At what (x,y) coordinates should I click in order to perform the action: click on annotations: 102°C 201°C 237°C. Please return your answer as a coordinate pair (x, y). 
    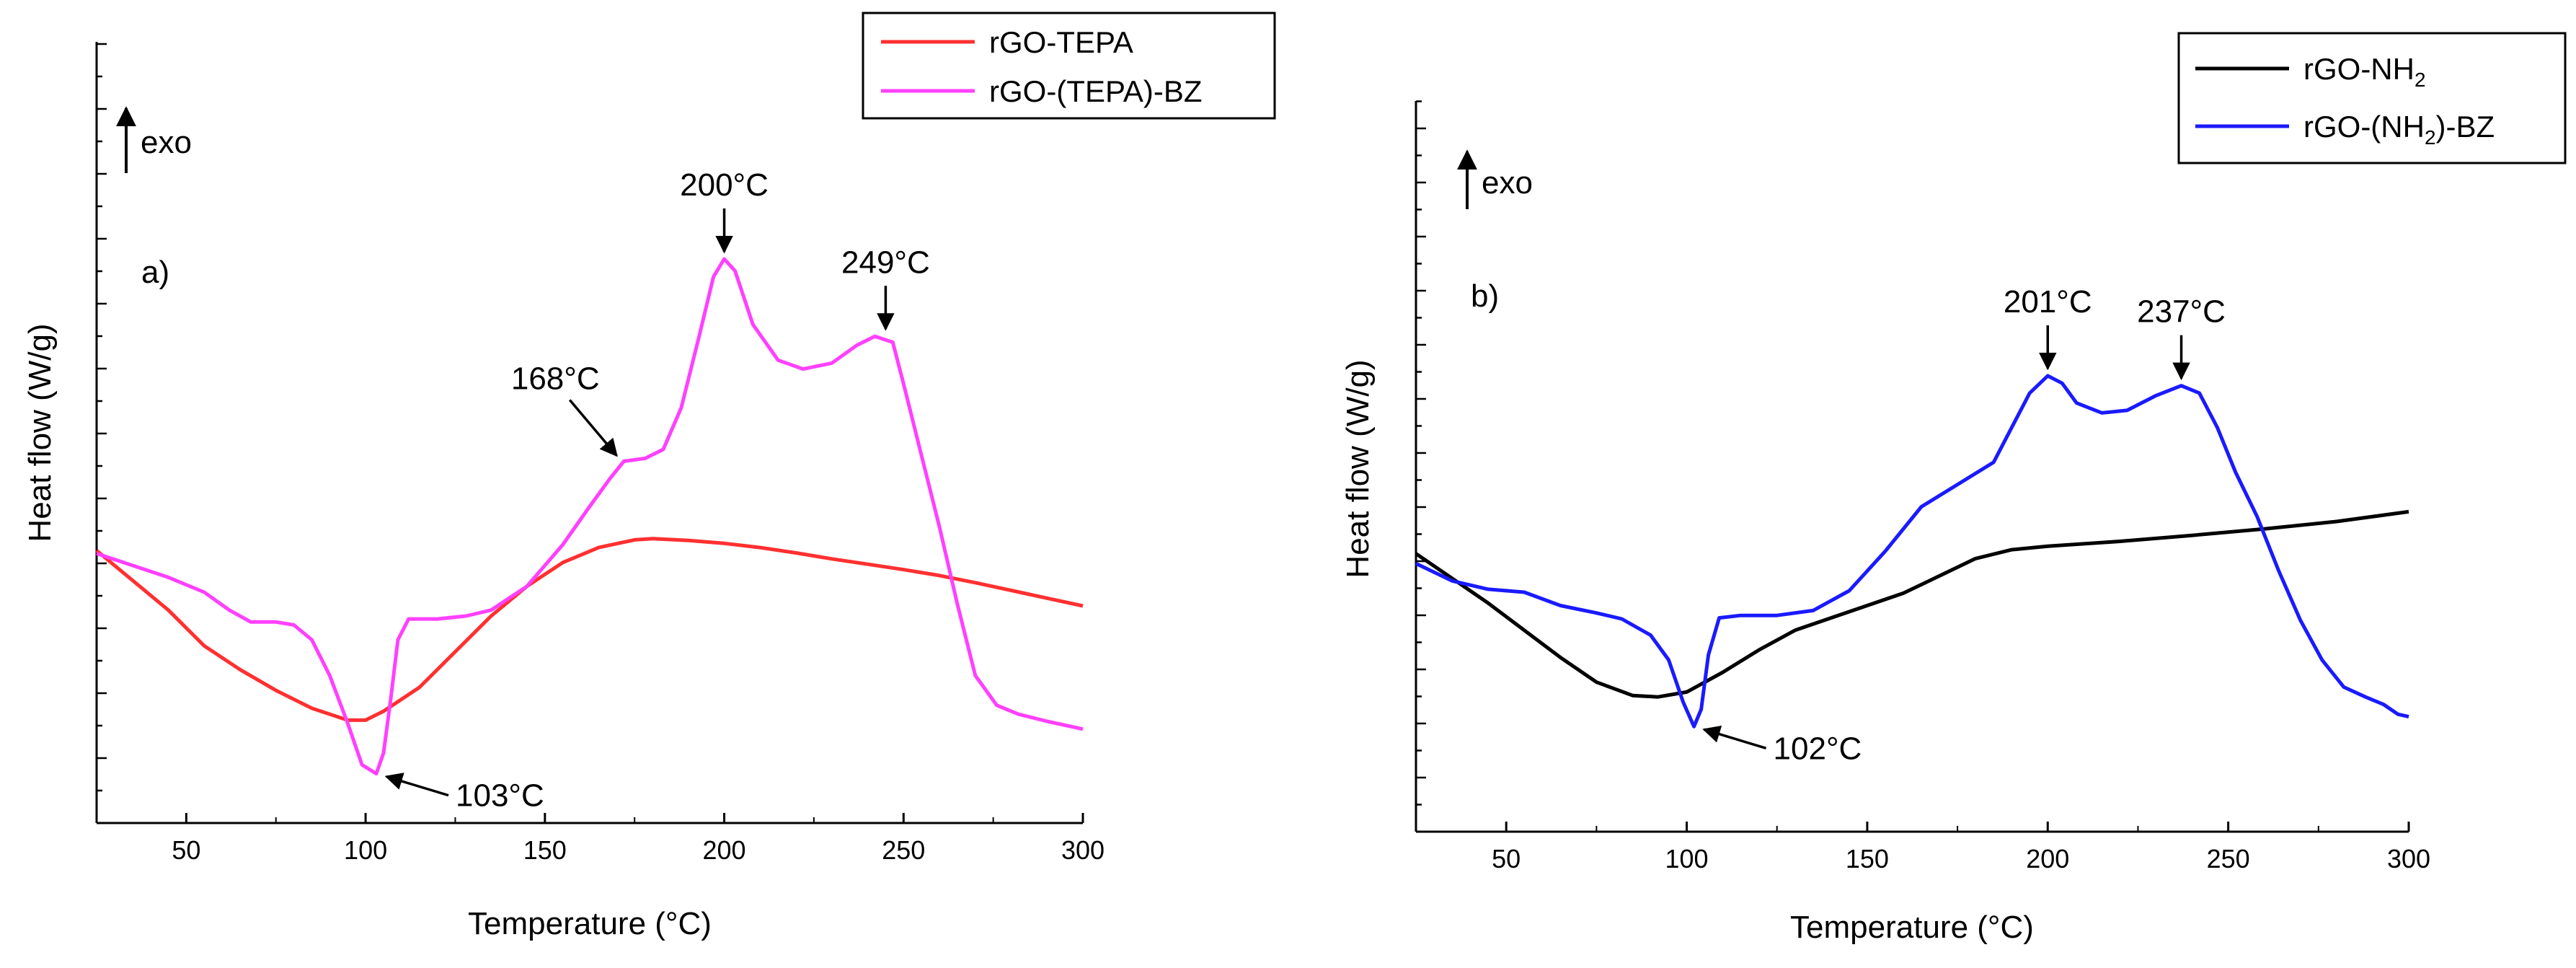
    Looking at the image, I should click on (1964, 525).